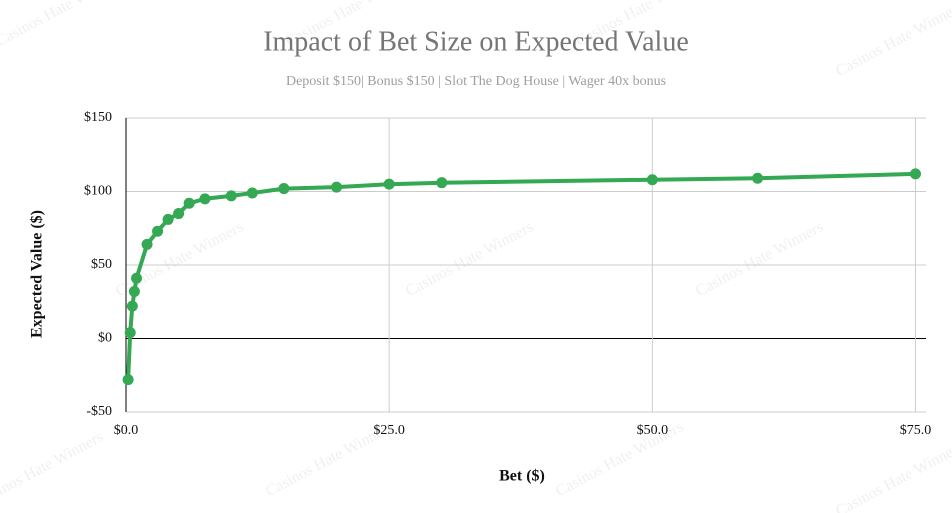 The height and width of the screenshot is (513, 952). Describe the element at coordinates (37, 274) in the screenshot. I see `y-axis-label: Expected Value ($)` at that location.